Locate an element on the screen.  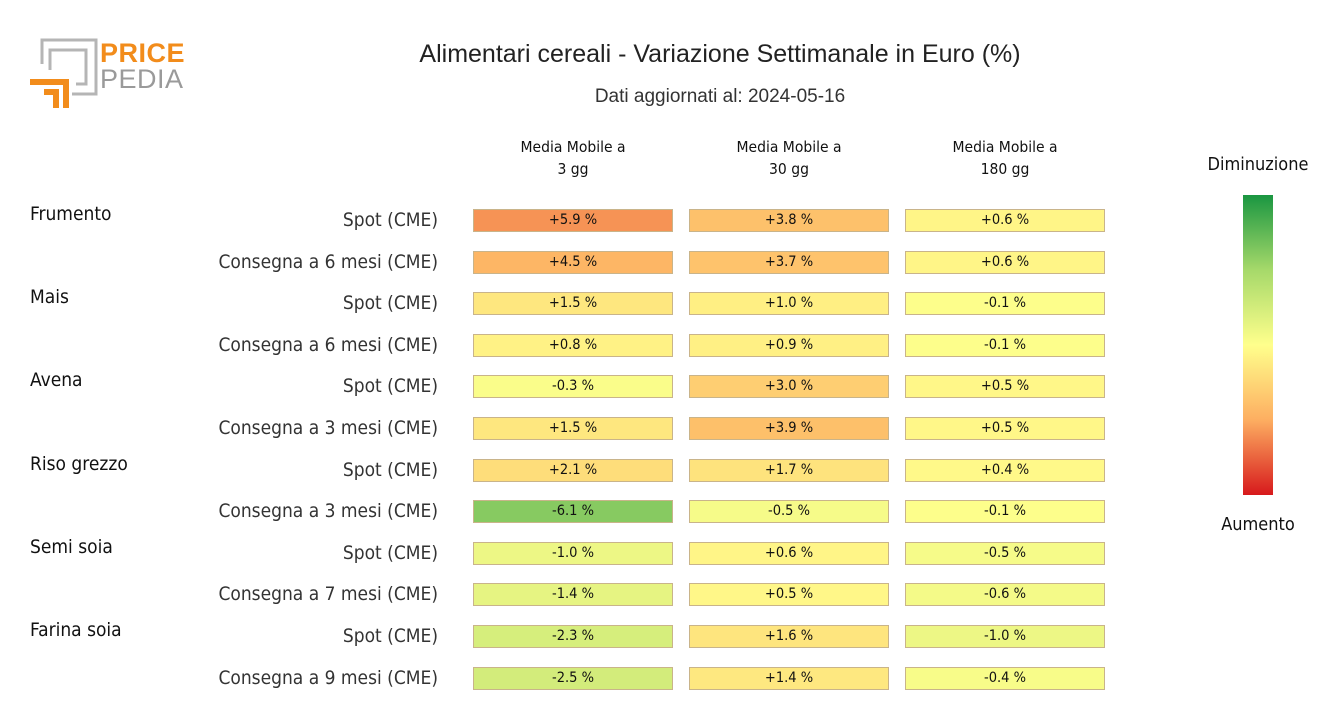
heatmap-cell: -2.5 % is located at coordinates (573, 678).